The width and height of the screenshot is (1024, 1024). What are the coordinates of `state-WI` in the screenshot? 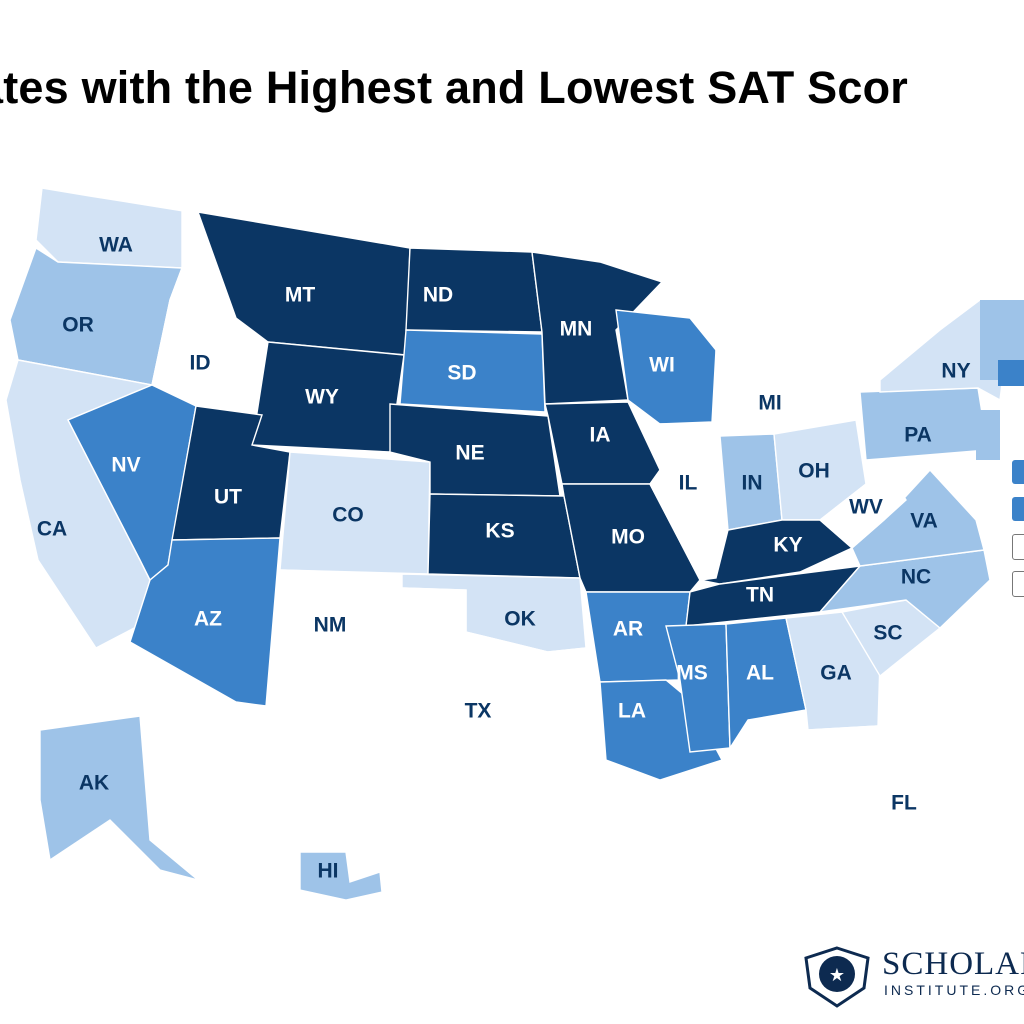 It's located at (666, 367).